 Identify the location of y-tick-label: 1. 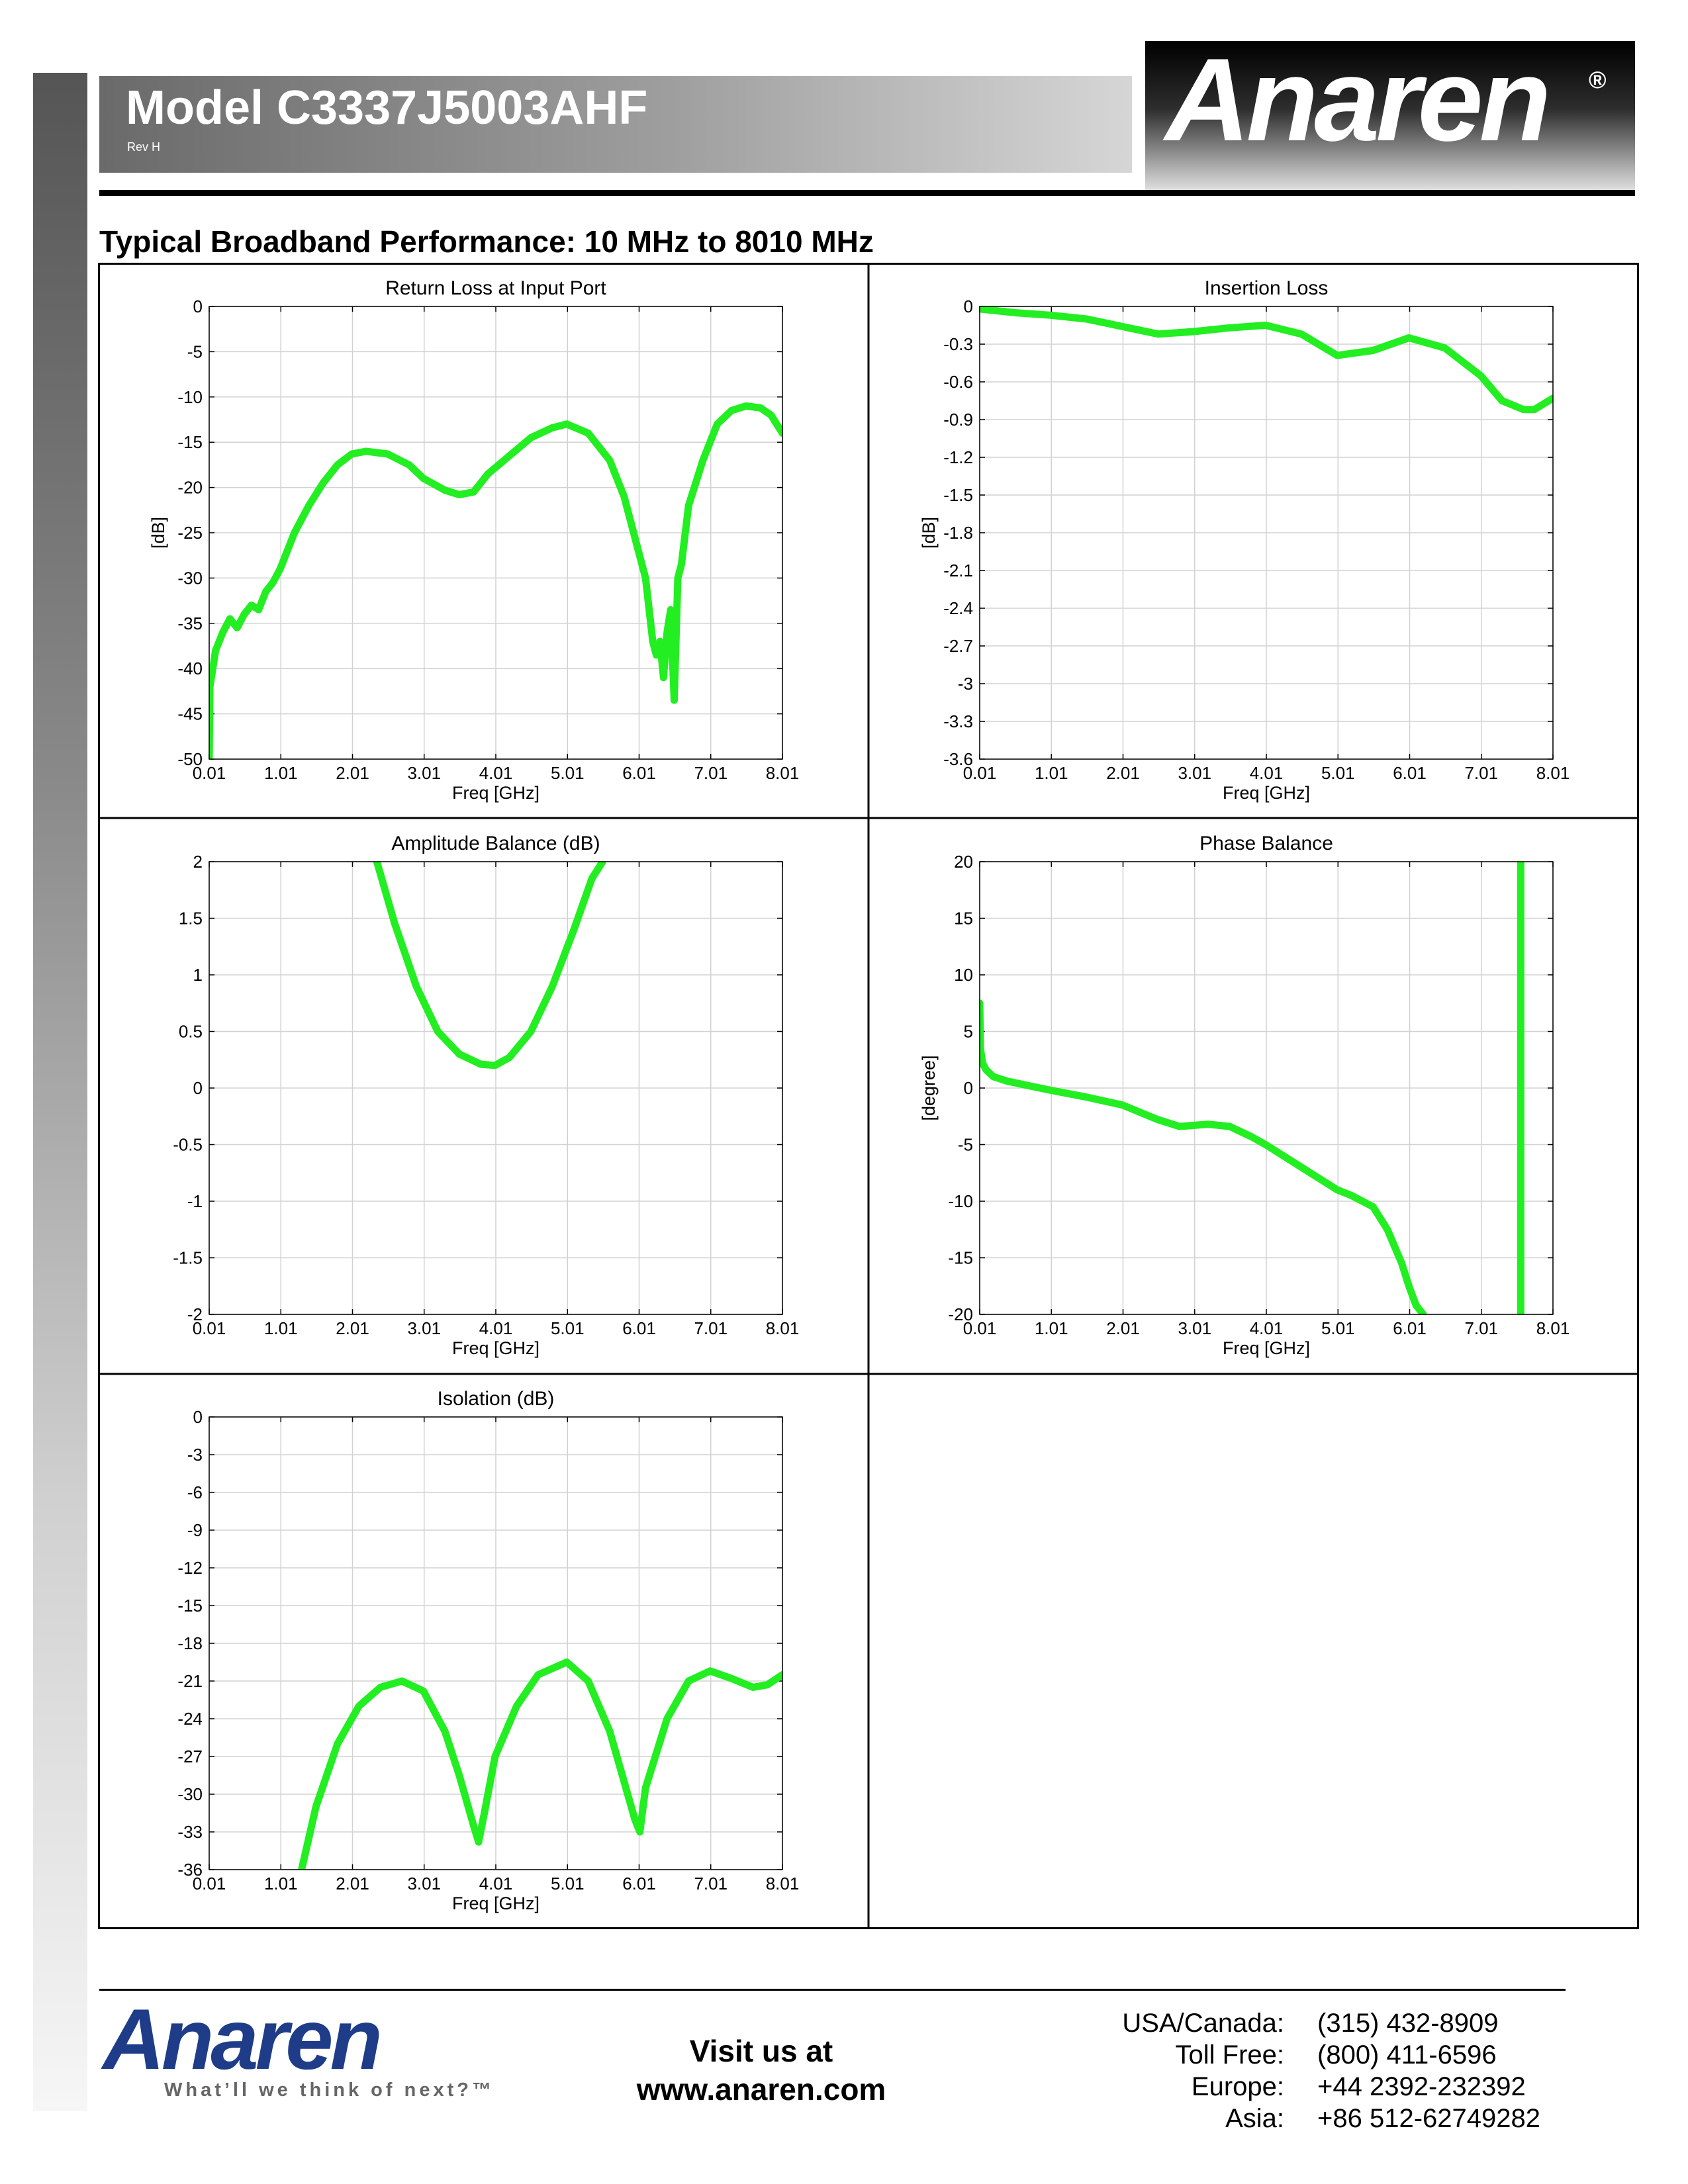
(198, 975).